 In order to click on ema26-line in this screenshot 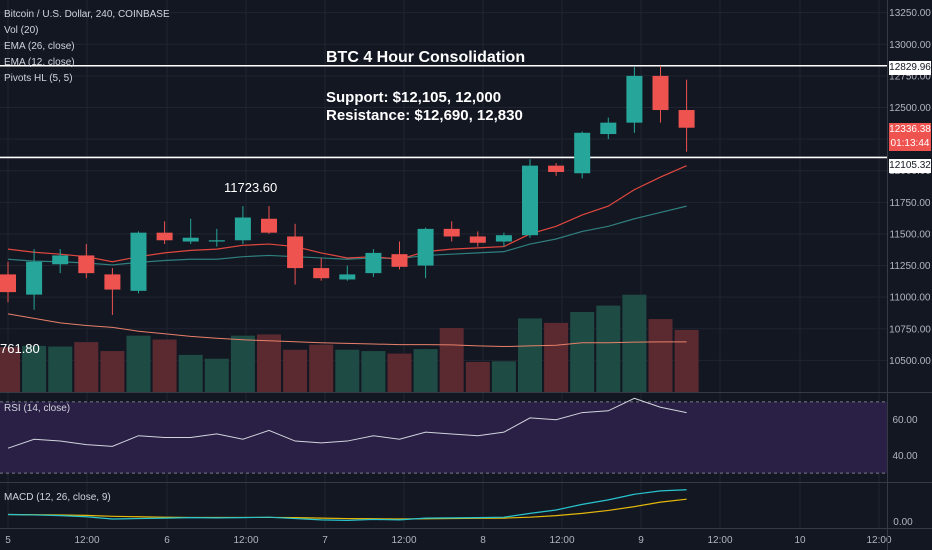, I will do `click(347, 235)`.